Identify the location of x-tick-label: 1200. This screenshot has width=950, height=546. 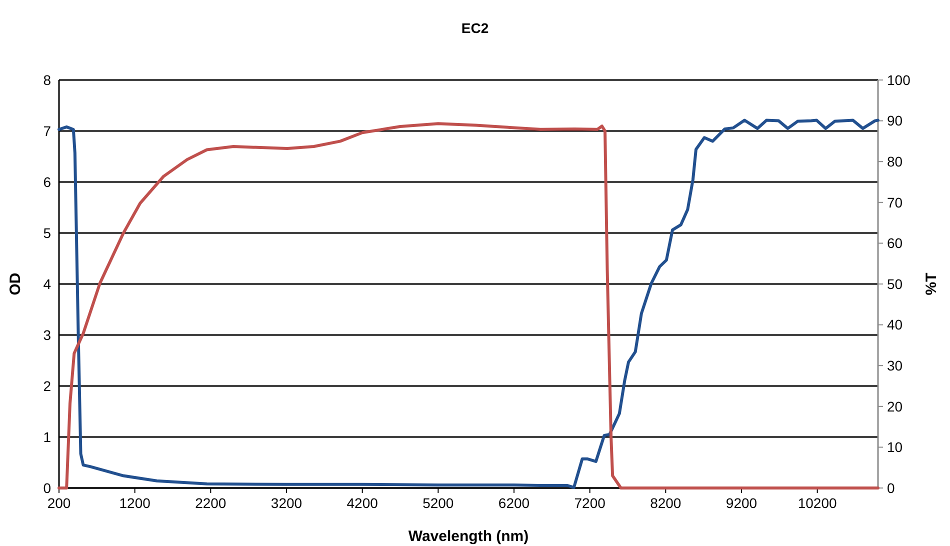
(135, 503).